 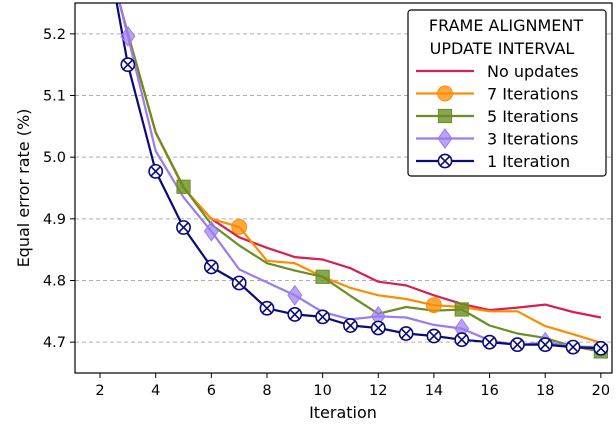 What do you see at coordinates (266, 391) in the screenshot?
I see `x-tick-label: 8` at bounding box center [266, 391].